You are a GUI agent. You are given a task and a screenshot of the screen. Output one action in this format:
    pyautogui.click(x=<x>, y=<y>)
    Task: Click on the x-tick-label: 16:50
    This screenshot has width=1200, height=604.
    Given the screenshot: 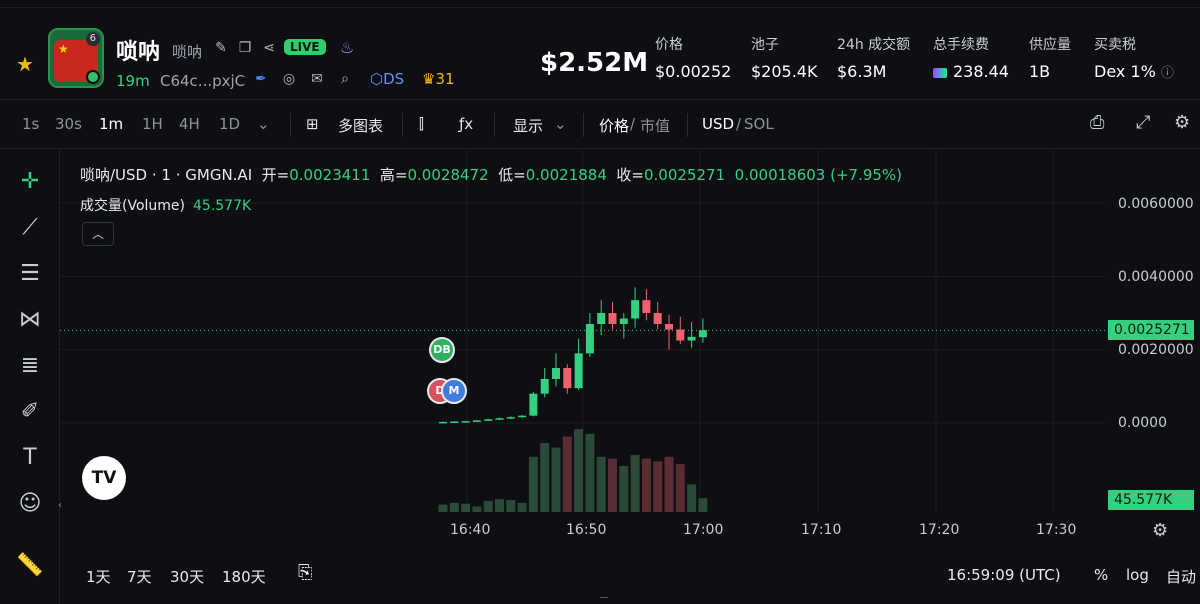 What is the action you would take?
    pyautogui.click(x=586, y=530)
    